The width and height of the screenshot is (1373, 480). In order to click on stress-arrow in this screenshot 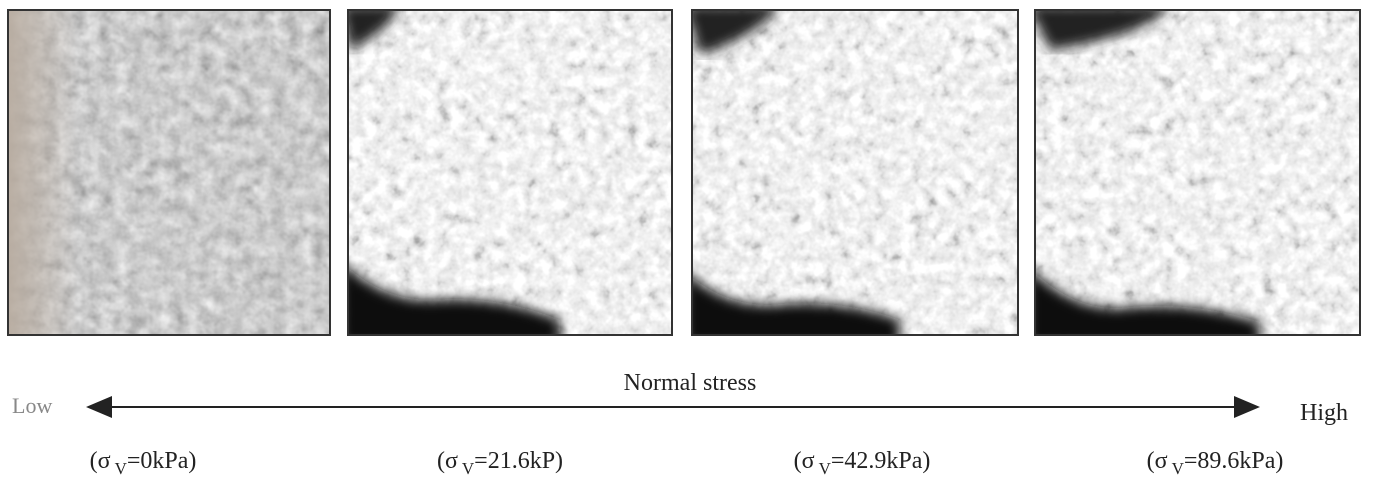, I will do `click(673, 407)`.